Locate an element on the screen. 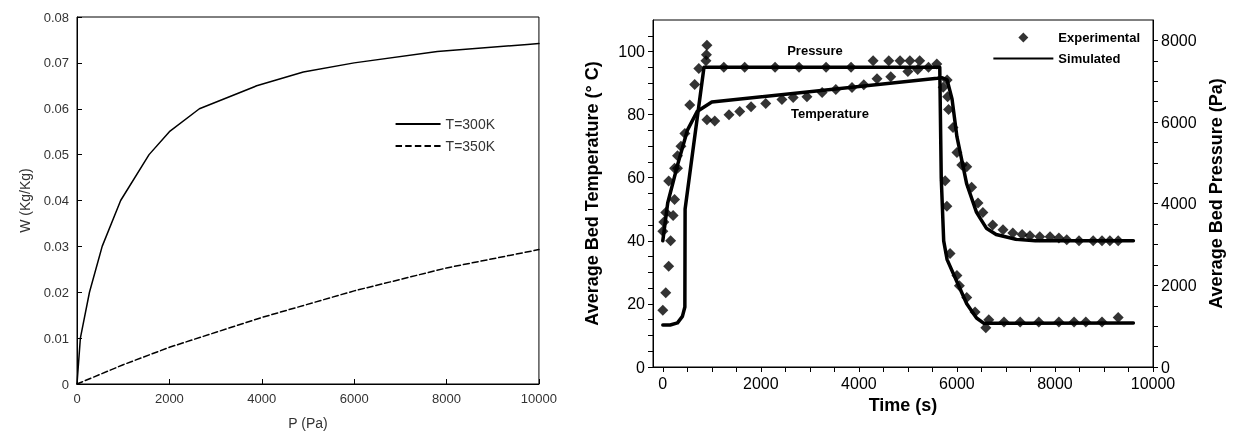  annotation: Pressure is located at coordinates (815, 50).